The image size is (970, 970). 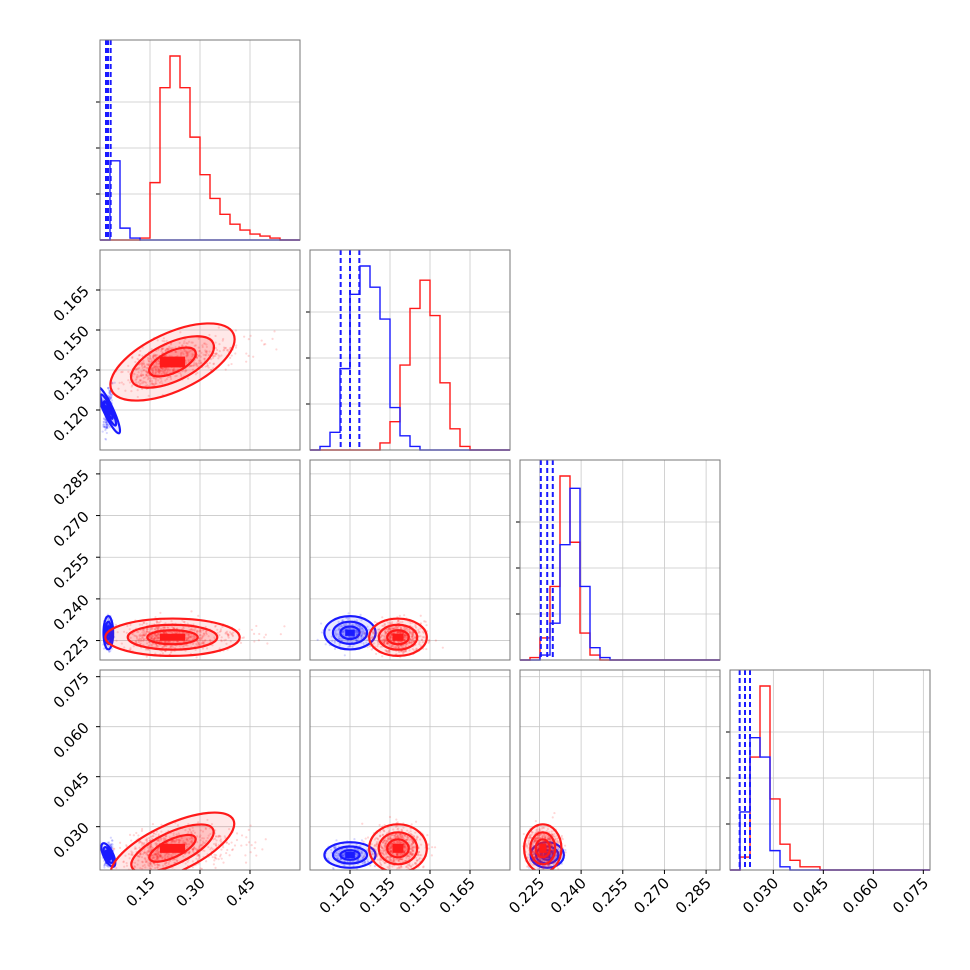 I want to click on scatter-group, so click(x=183, y=844).